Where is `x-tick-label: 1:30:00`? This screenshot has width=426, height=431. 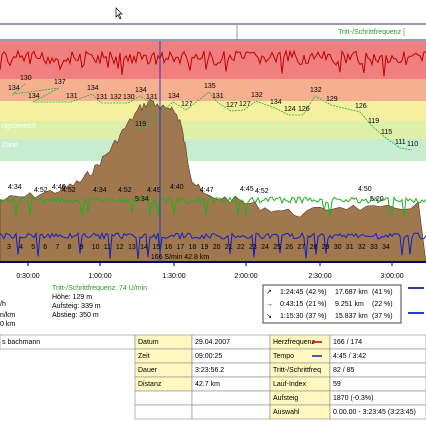 x-tick-label: 1:30:00 is located at coordinates (173, 276).